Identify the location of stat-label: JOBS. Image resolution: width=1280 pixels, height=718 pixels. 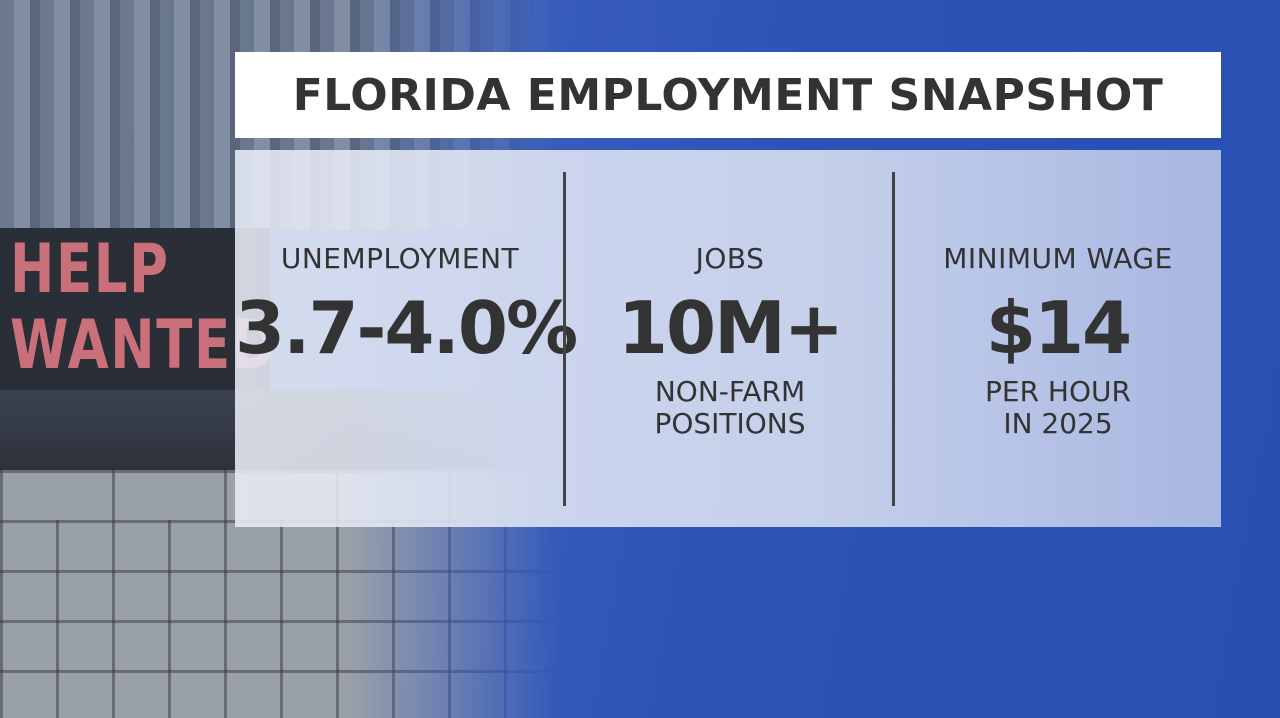
(730, 258).